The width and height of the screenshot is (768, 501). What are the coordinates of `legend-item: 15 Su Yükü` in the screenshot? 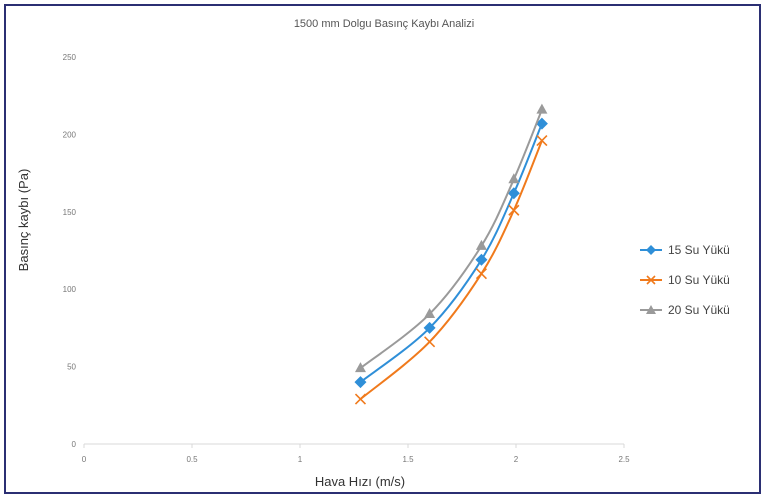 It's located at (685, 250).